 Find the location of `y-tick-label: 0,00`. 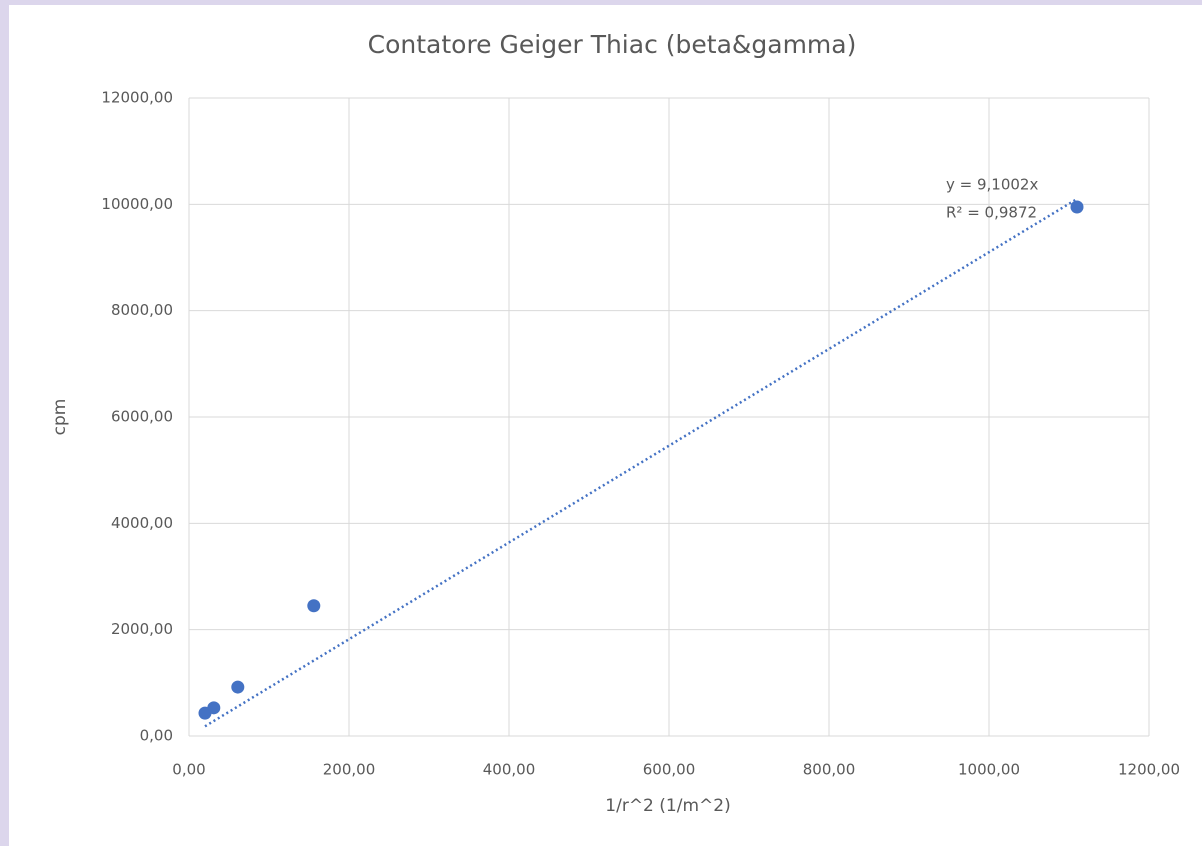

y-tick-label: 0,00 is located at coordinates (156, 736).